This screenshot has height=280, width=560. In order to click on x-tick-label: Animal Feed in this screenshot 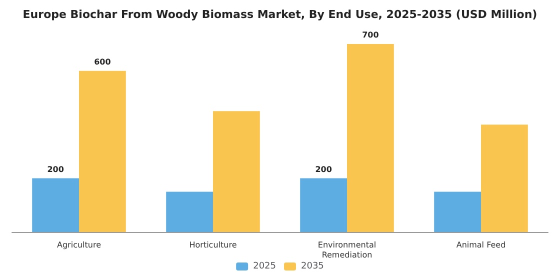, I will do `click(481, 245)`.